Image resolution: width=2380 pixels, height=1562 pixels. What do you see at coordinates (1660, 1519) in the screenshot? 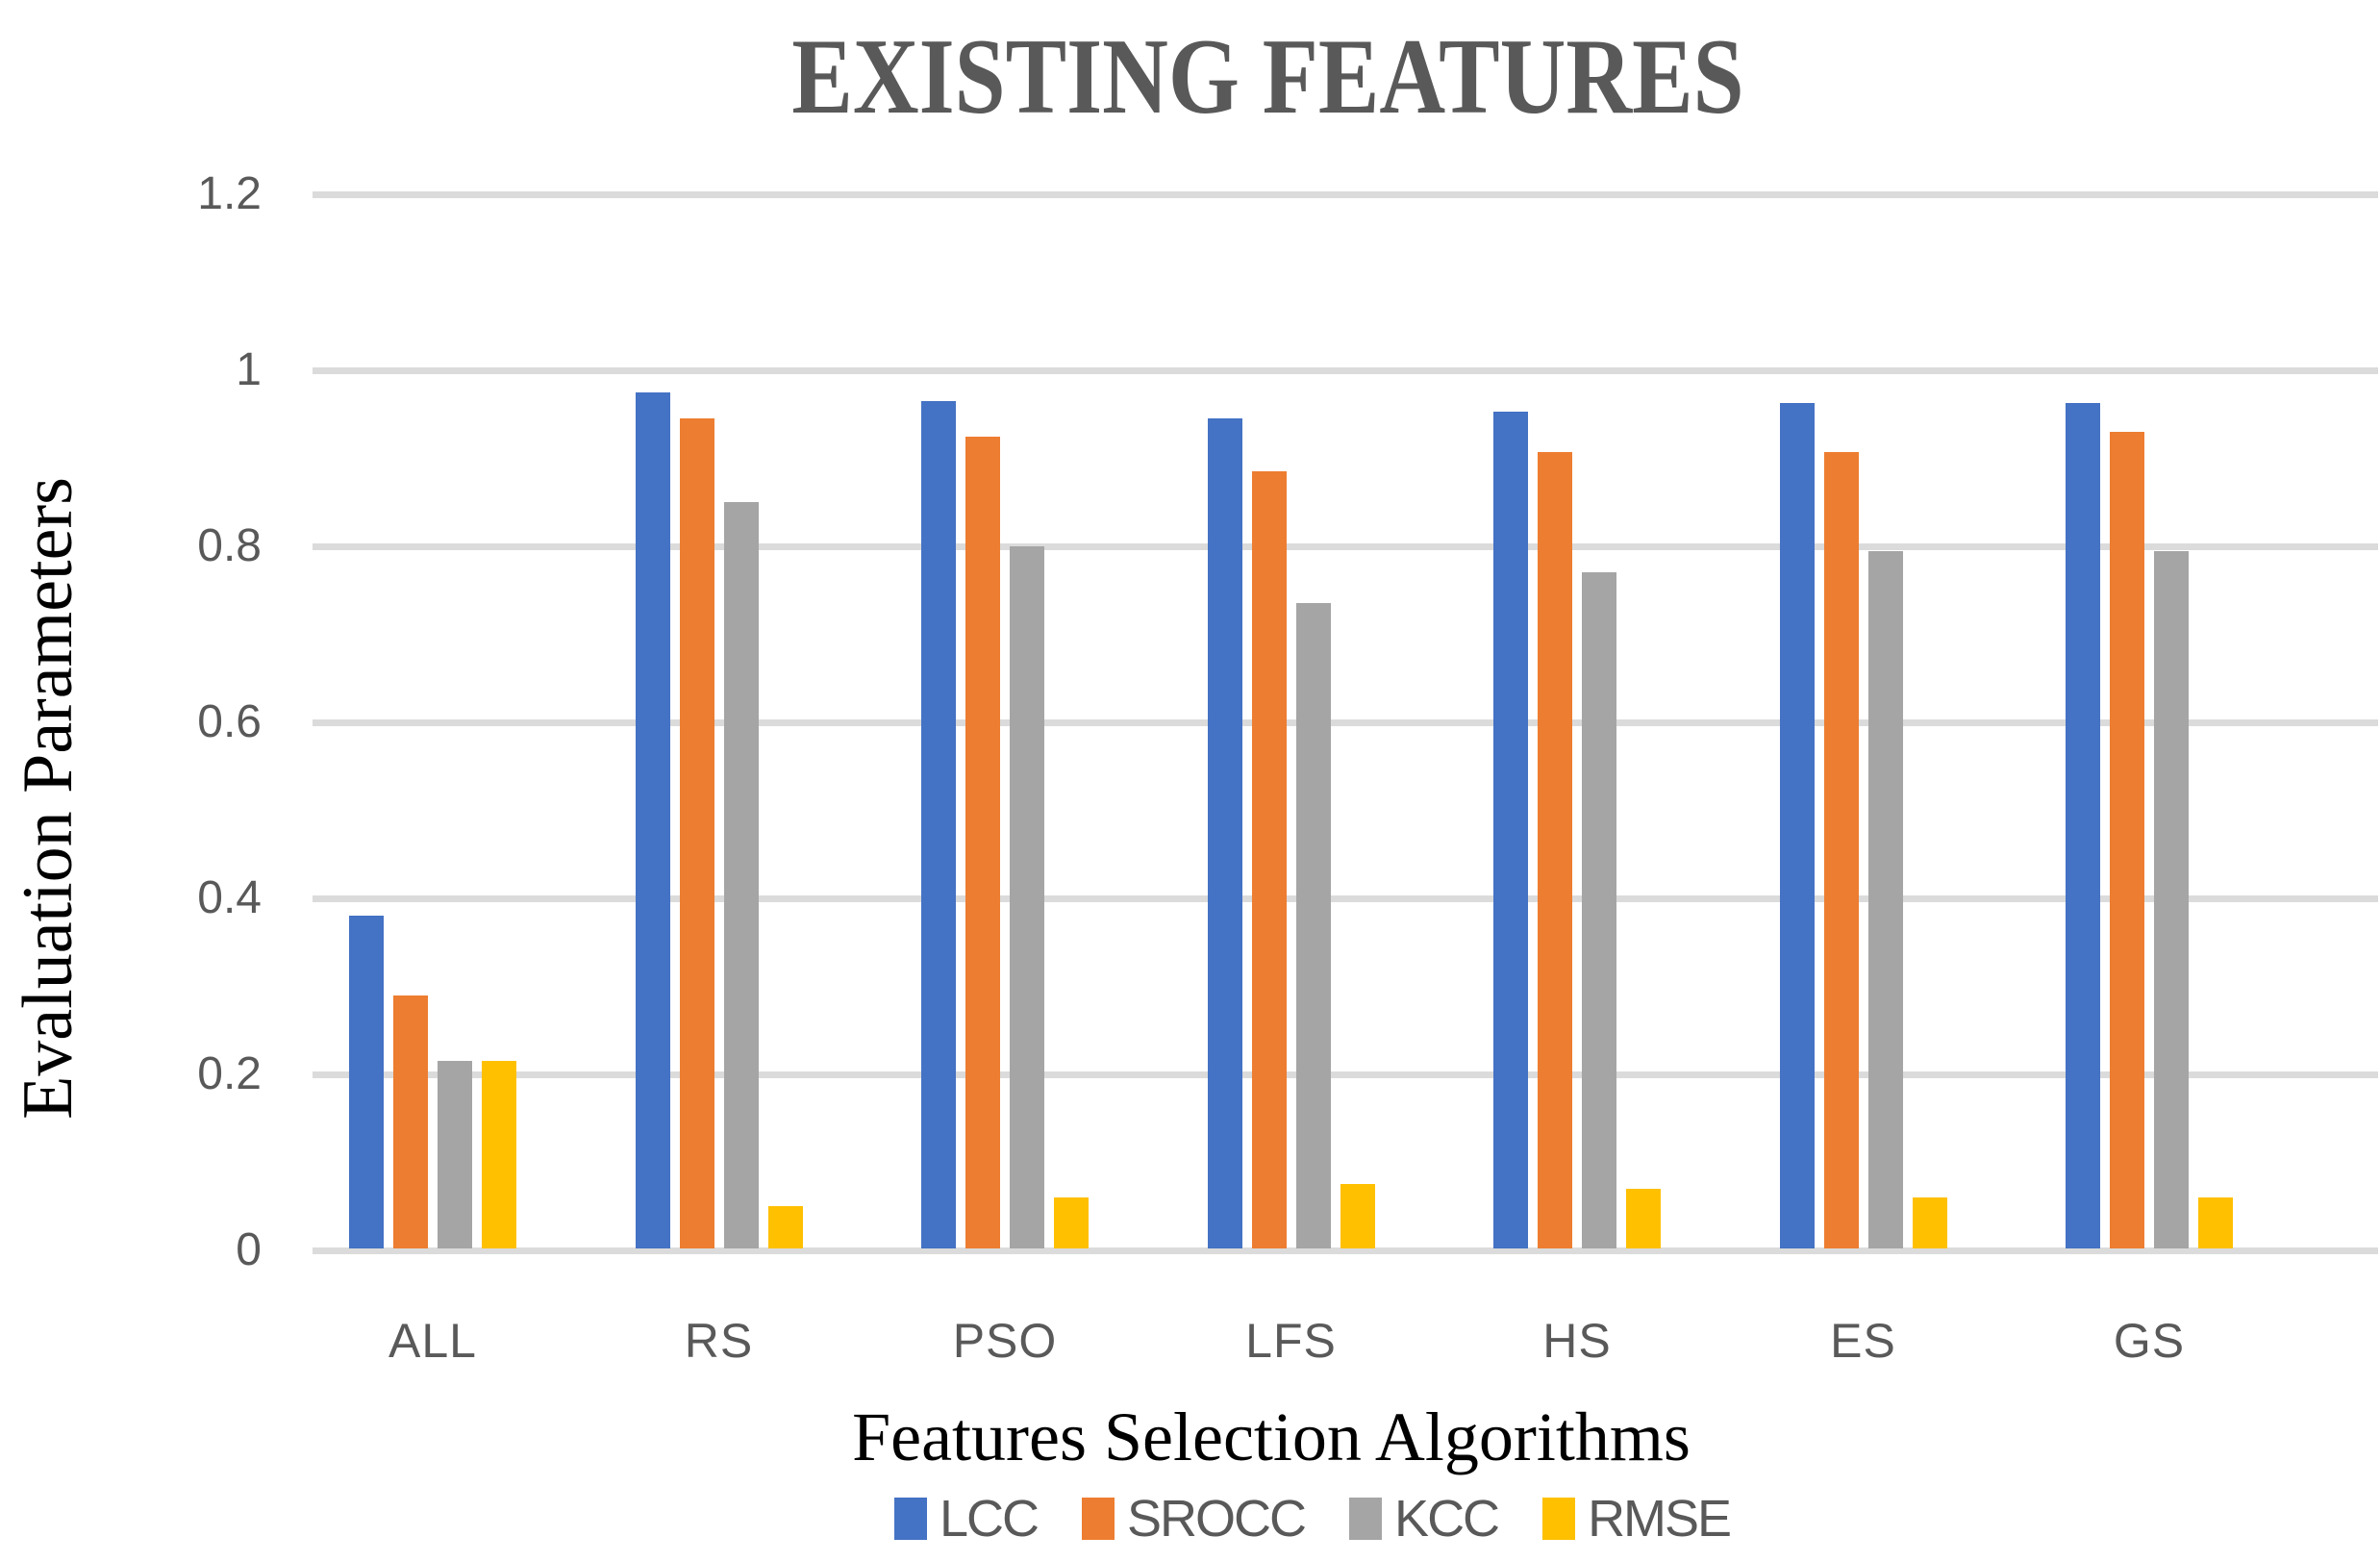
I see `legend-label-RMSE: RMSE` at bounding box center [1660, 1519].